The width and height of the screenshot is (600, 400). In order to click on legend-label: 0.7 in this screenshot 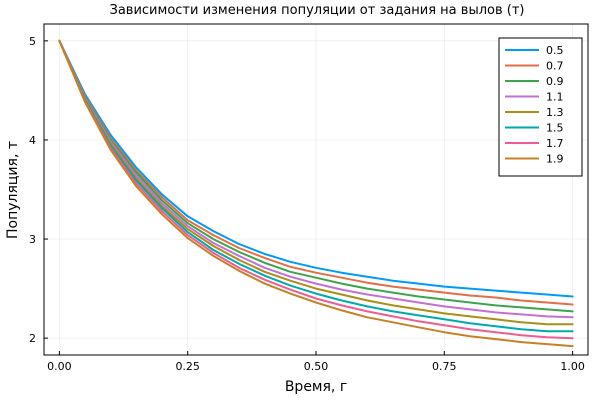, I will do `click(555, 66)`.